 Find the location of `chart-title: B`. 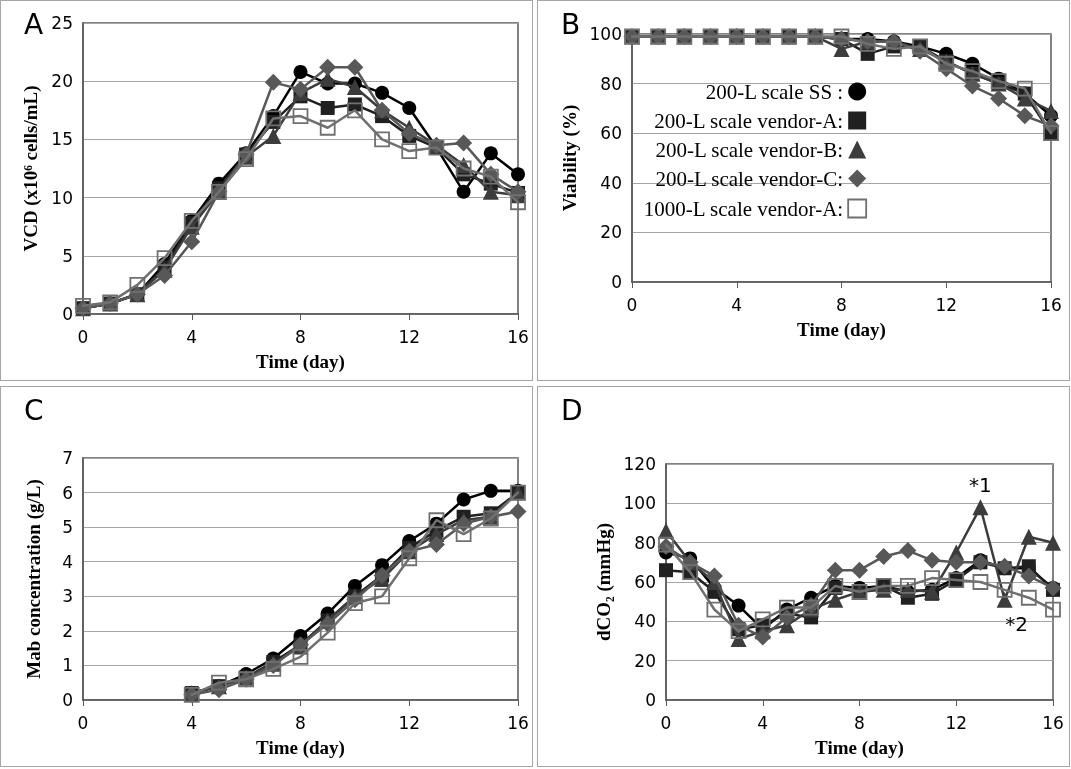

chart-title: B is located at coordinates (571, 24).